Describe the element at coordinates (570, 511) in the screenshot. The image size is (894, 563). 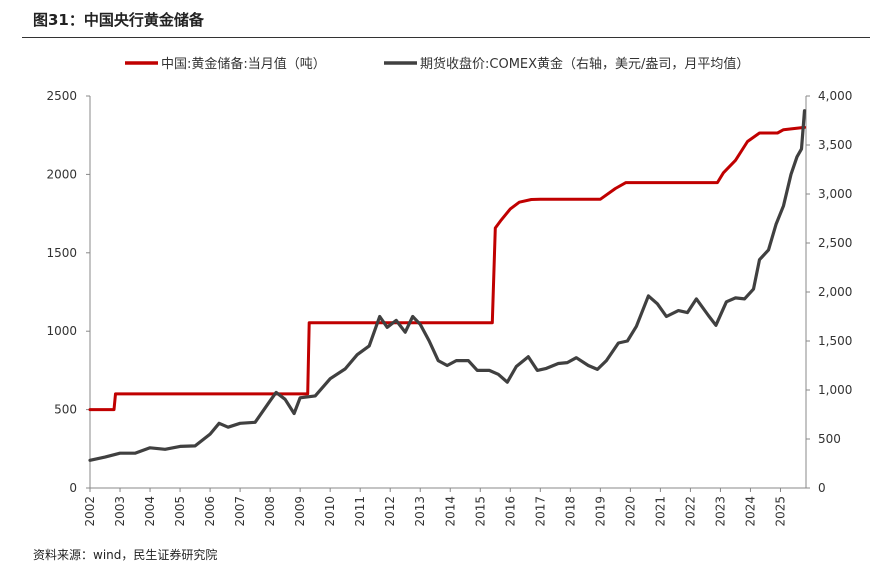
I see `x-tick-label: 2018` at that location.